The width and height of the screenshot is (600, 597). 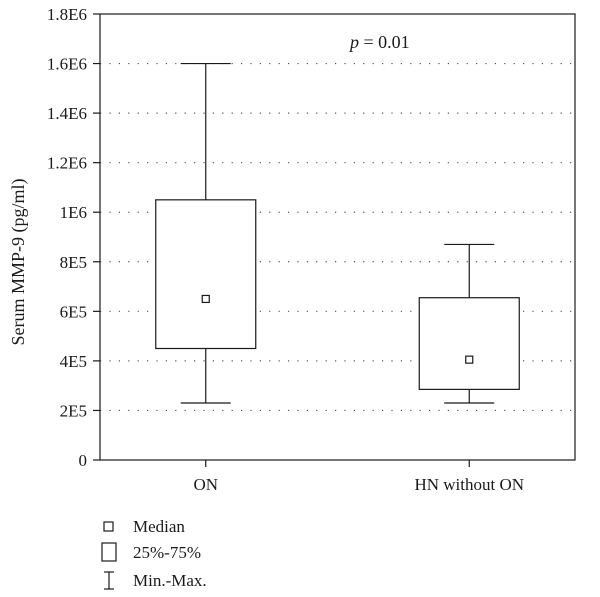 I want to click on y-tick-label: 6E5, so click(x=73, y=311).